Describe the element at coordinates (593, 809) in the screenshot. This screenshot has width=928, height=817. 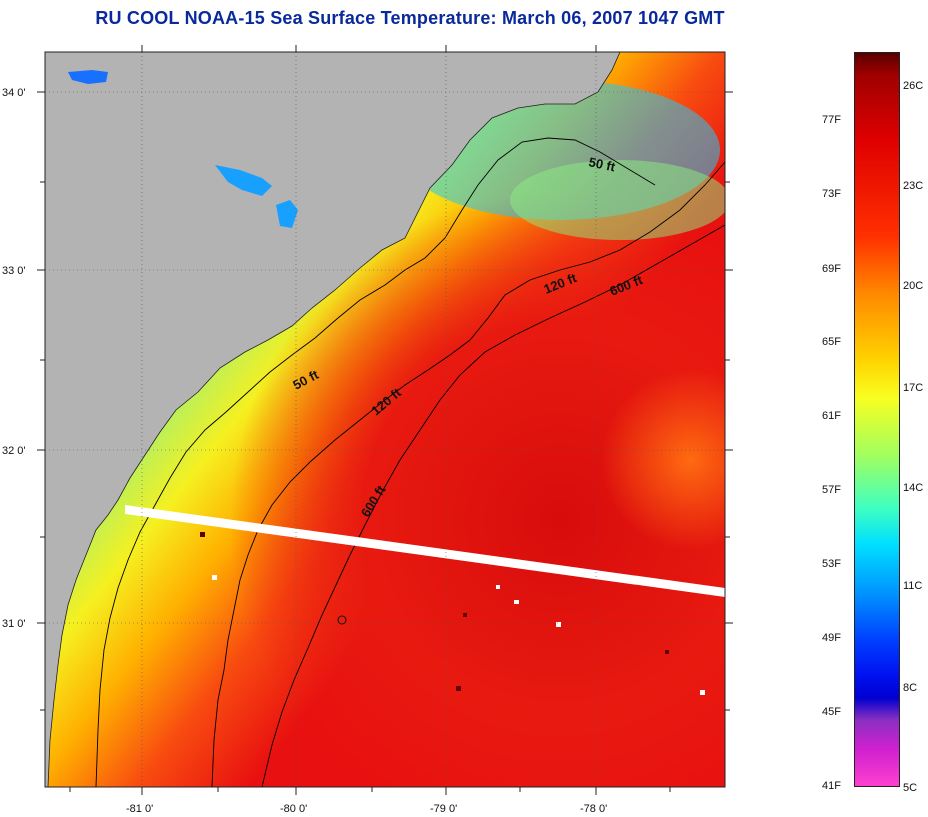
I see `lon-label-78: -78 0'` at that location.